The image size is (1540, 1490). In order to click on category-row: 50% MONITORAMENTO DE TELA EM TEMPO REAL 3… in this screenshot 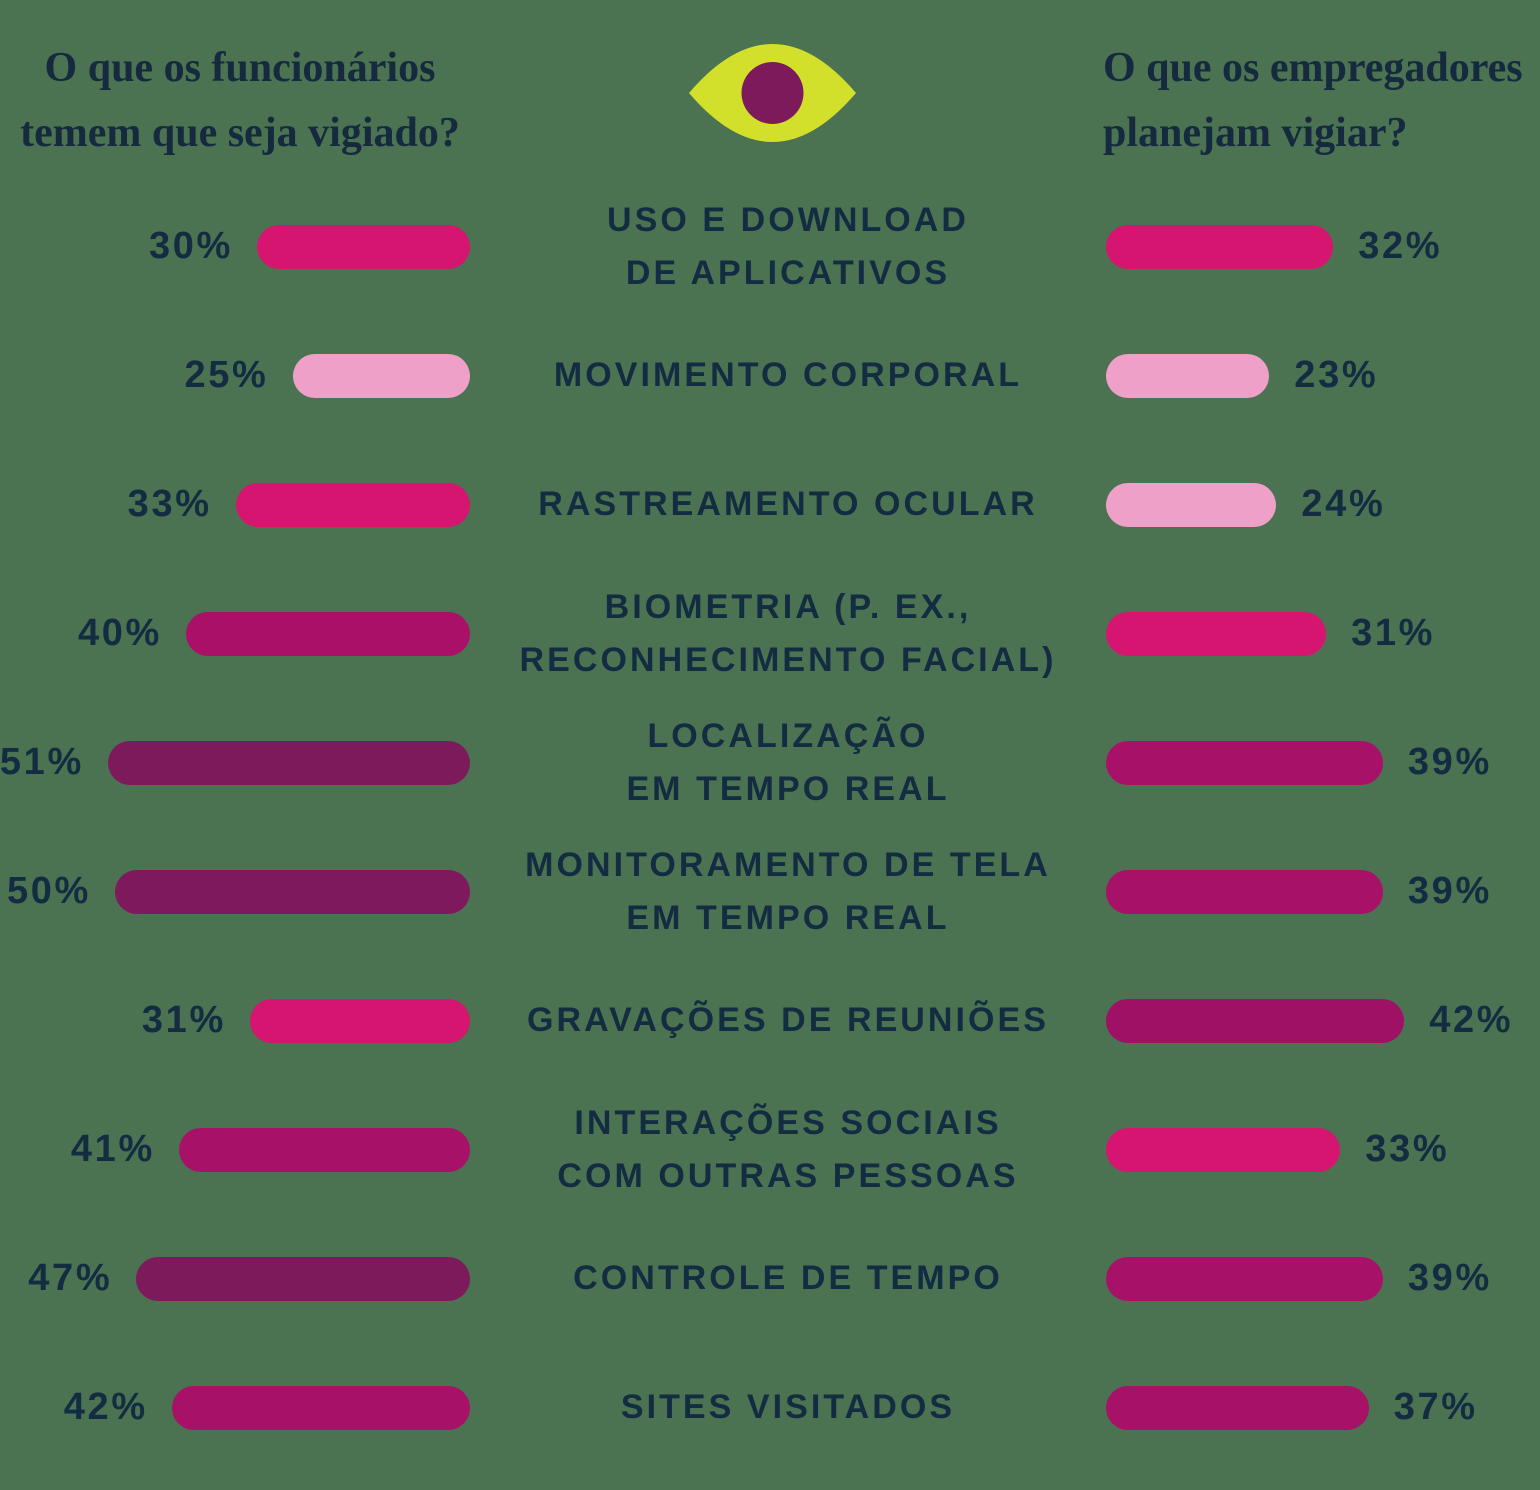, I will do `click(770, 891)`.